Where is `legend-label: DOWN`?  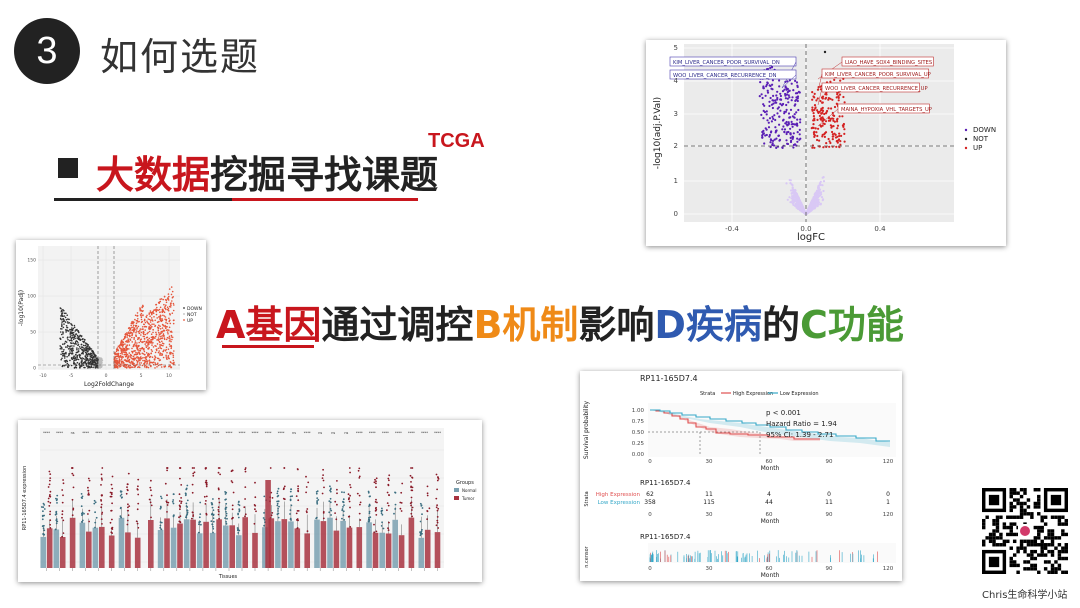 legend-label: DOWN is located at coordinates (984, 130).